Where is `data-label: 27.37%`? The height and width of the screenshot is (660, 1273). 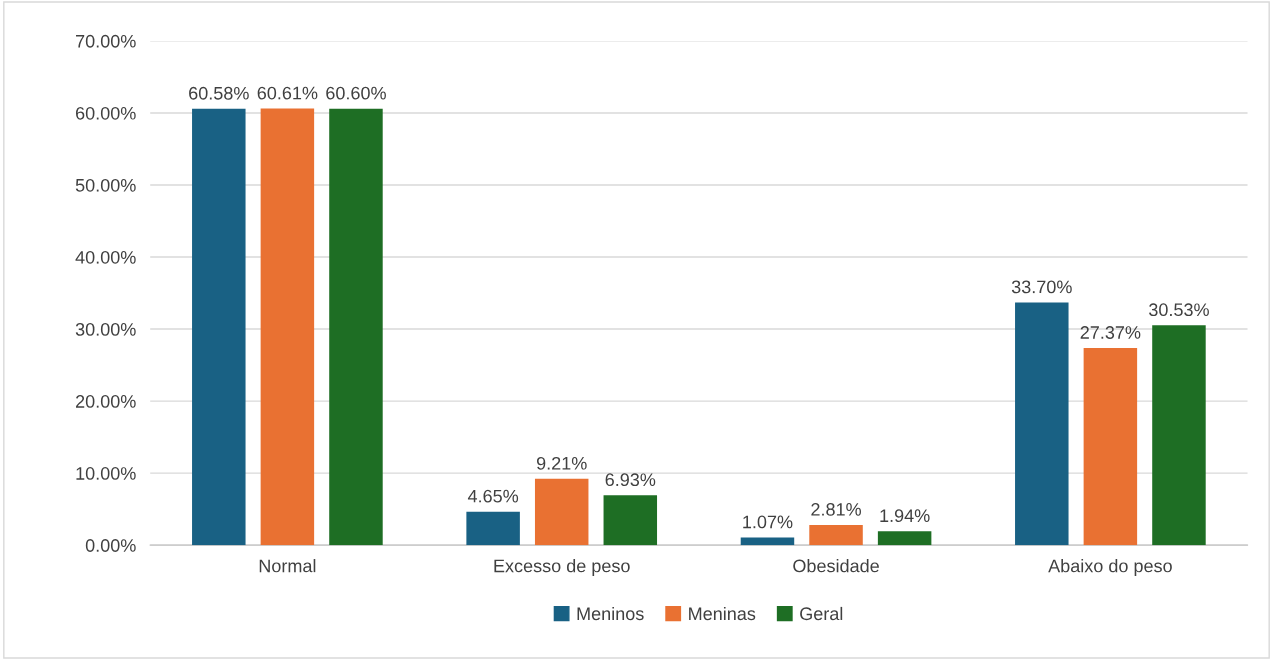
data-label: 27.37% is located at coordinates (1110, 332).